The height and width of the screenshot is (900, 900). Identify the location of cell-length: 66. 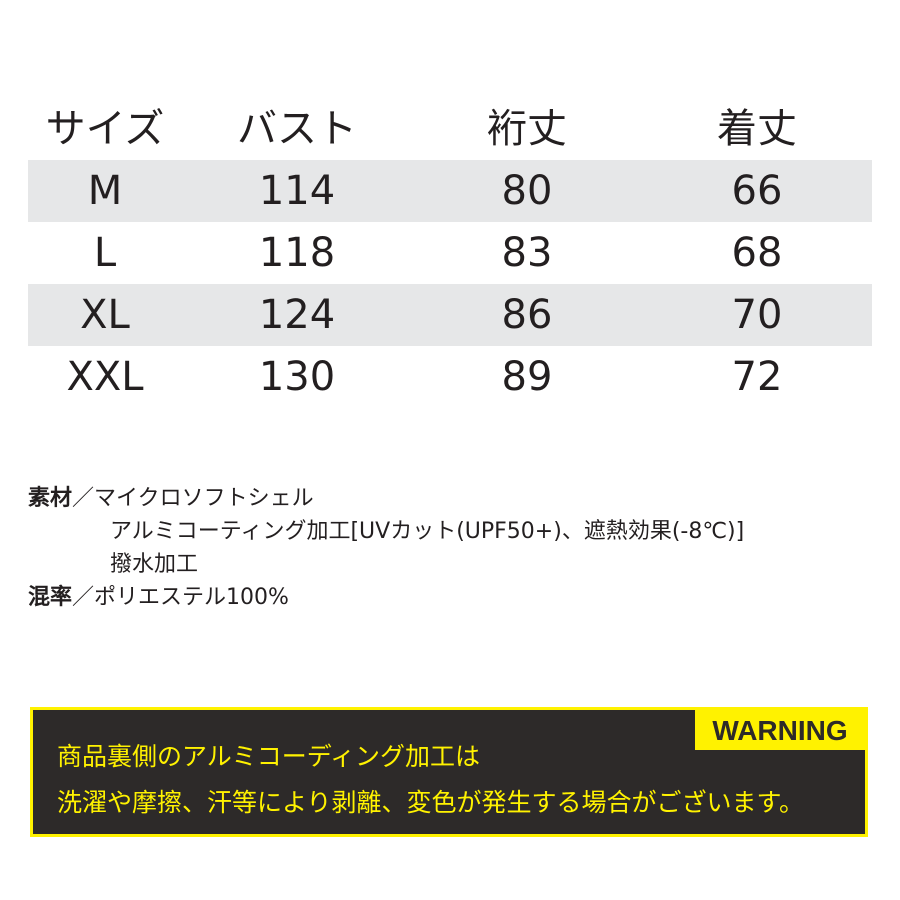
(757, 191).